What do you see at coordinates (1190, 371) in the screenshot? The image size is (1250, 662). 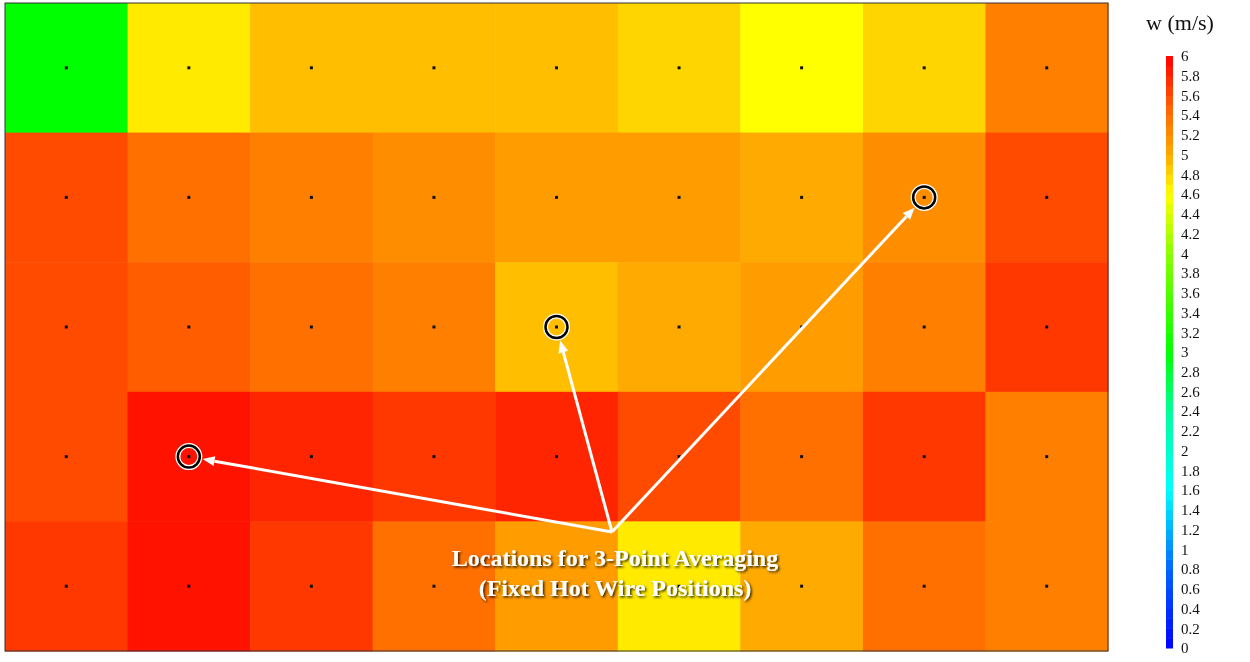 I see `color-bar-label: 2.8` at bounding box center [1190, 371].